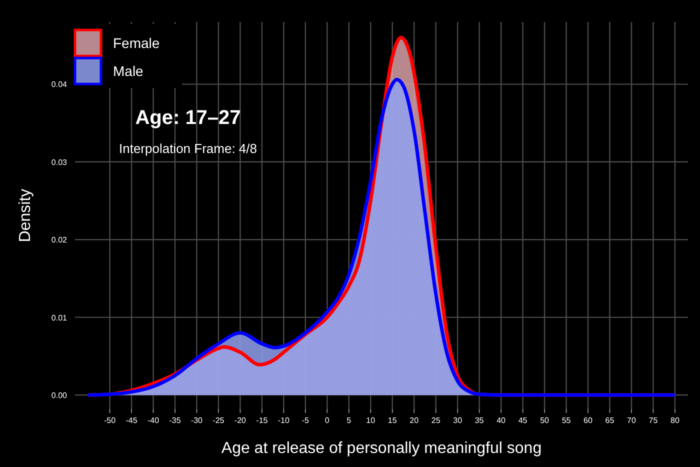  I want to click on x-tick-label: 80, so click(675, 420).